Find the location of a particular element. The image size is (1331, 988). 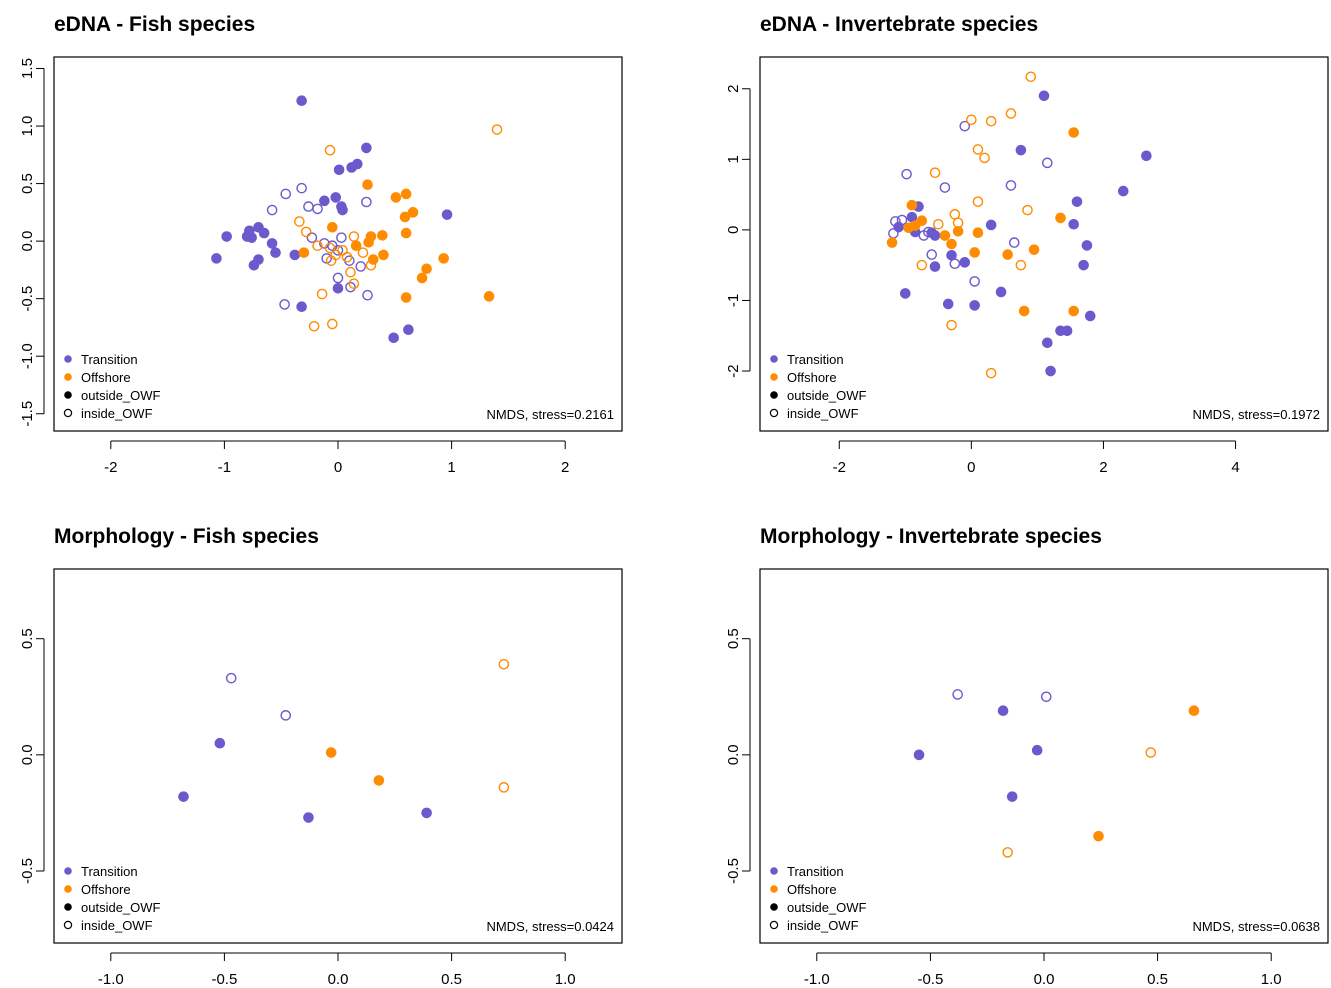

panel-title: Morphology - Invertebrate species is located at coordinates (931, 536).